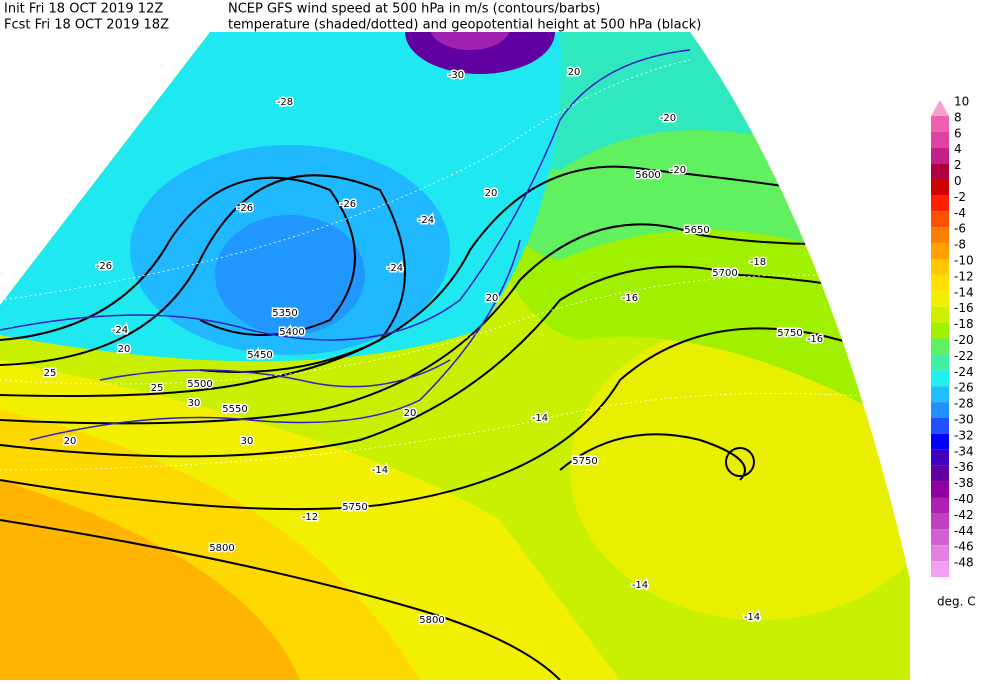  What do you see at coordinates (456, 75) in the screenshot?
I see `contour-label: -30` at bounding box center [456, 75].